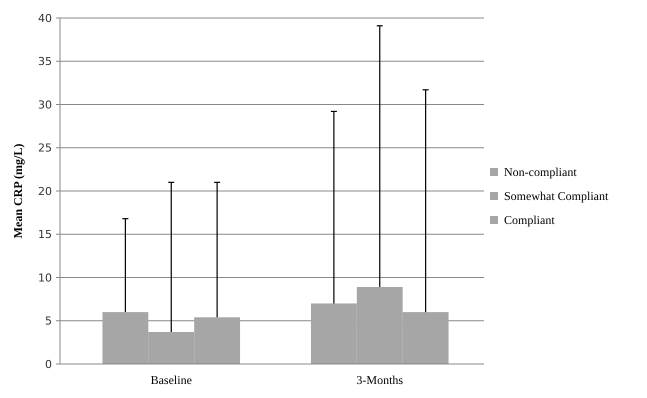  Describe the element at coordinates (18, 191) in the screenshot. I see `y-axis-title: Mean CRP (mg/L)` at that location.